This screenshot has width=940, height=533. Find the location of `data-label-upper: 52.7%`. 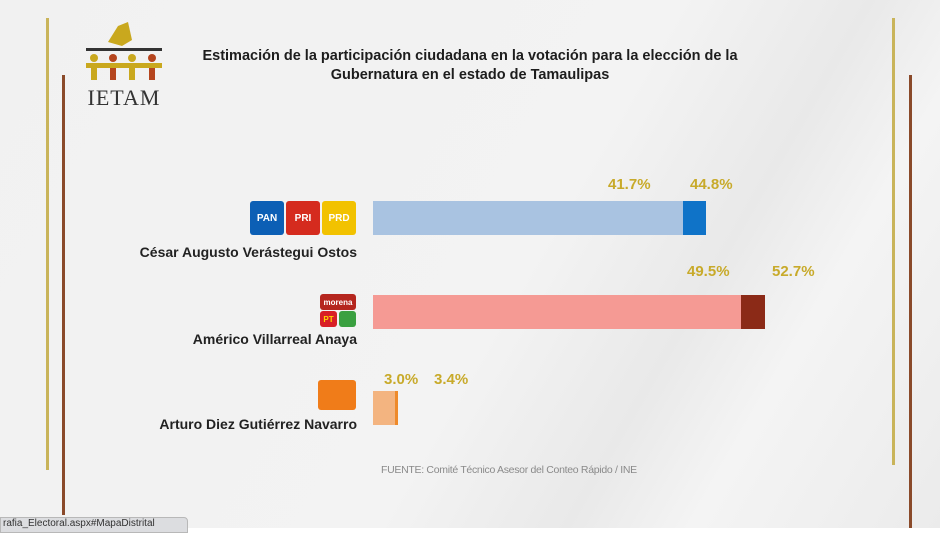

data-label-upper: 52.7% is located at coordinates (793, 271).